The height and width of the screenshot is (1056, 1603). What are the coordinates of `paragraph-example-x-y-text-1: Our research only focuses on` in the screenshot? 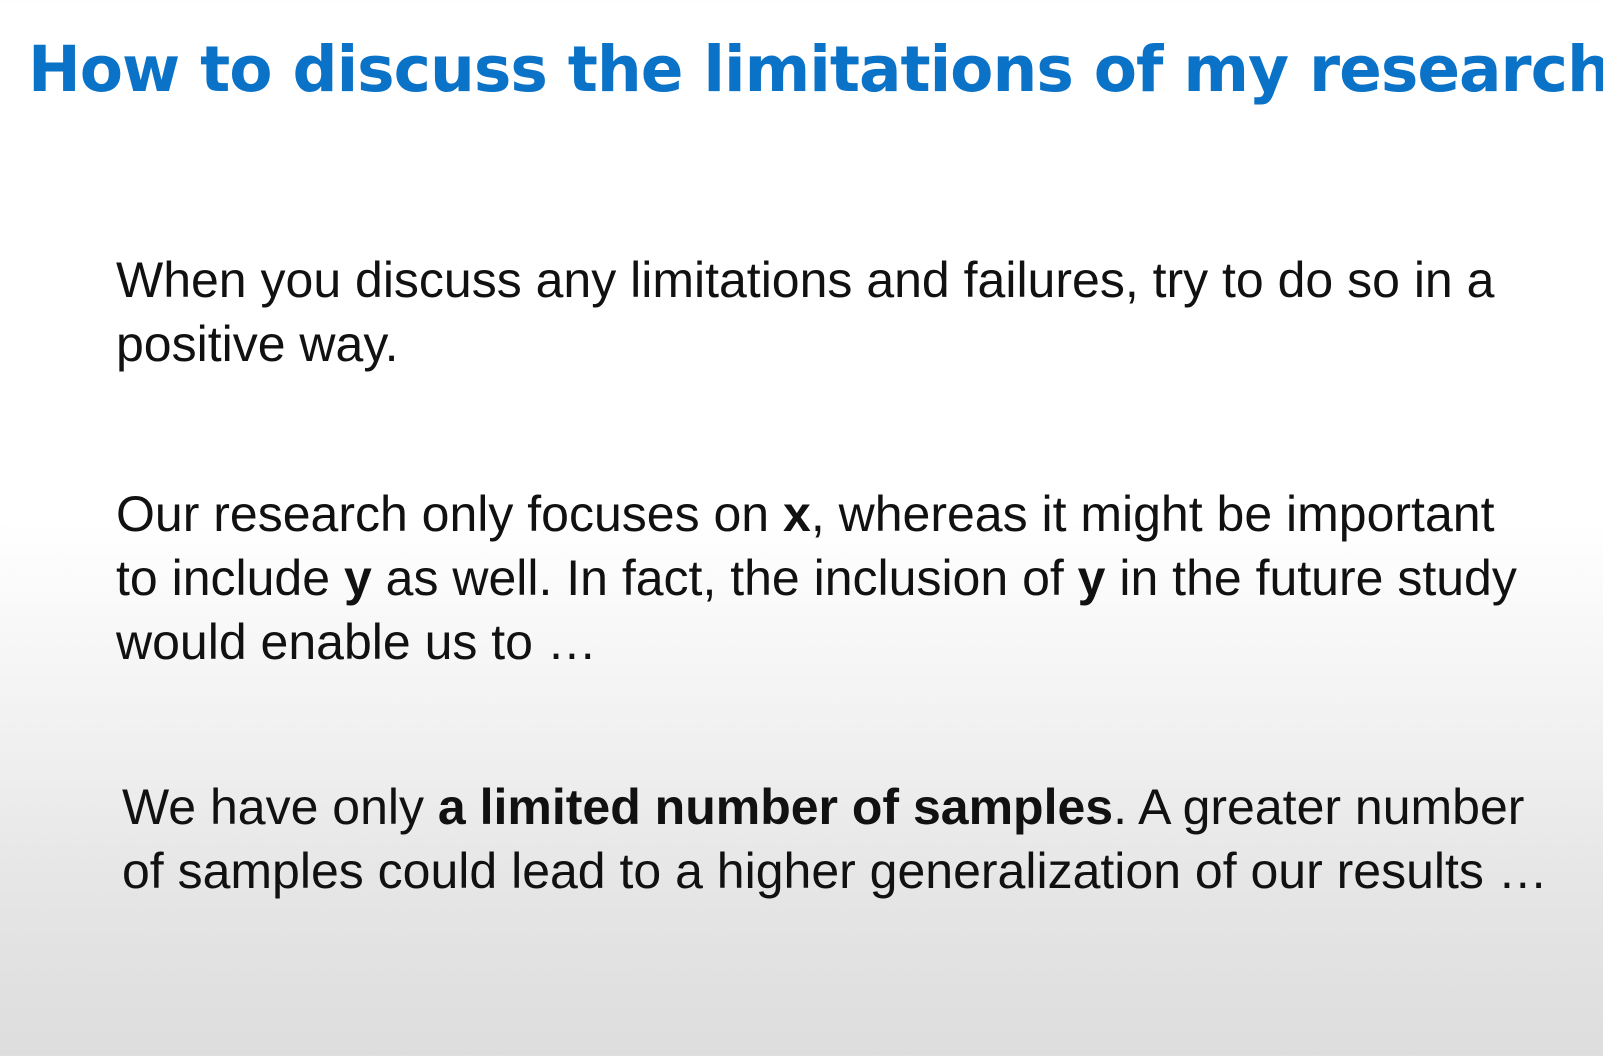 It's located at (449, 514).